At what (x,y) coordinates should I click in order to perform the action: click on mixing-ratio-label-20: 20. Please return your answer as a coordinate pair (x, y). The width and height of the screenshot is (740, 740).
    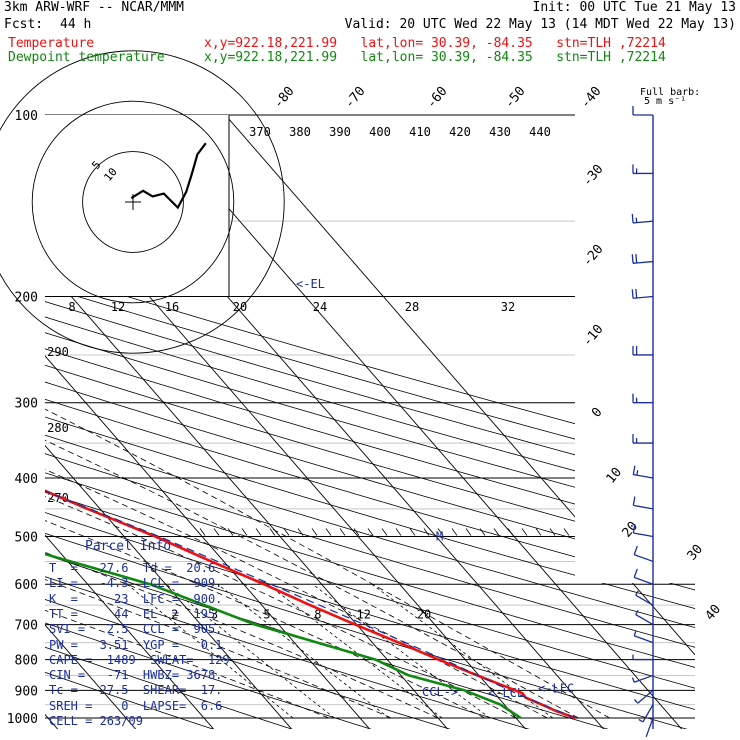
    Looking at the image, I should click on (424, 615).